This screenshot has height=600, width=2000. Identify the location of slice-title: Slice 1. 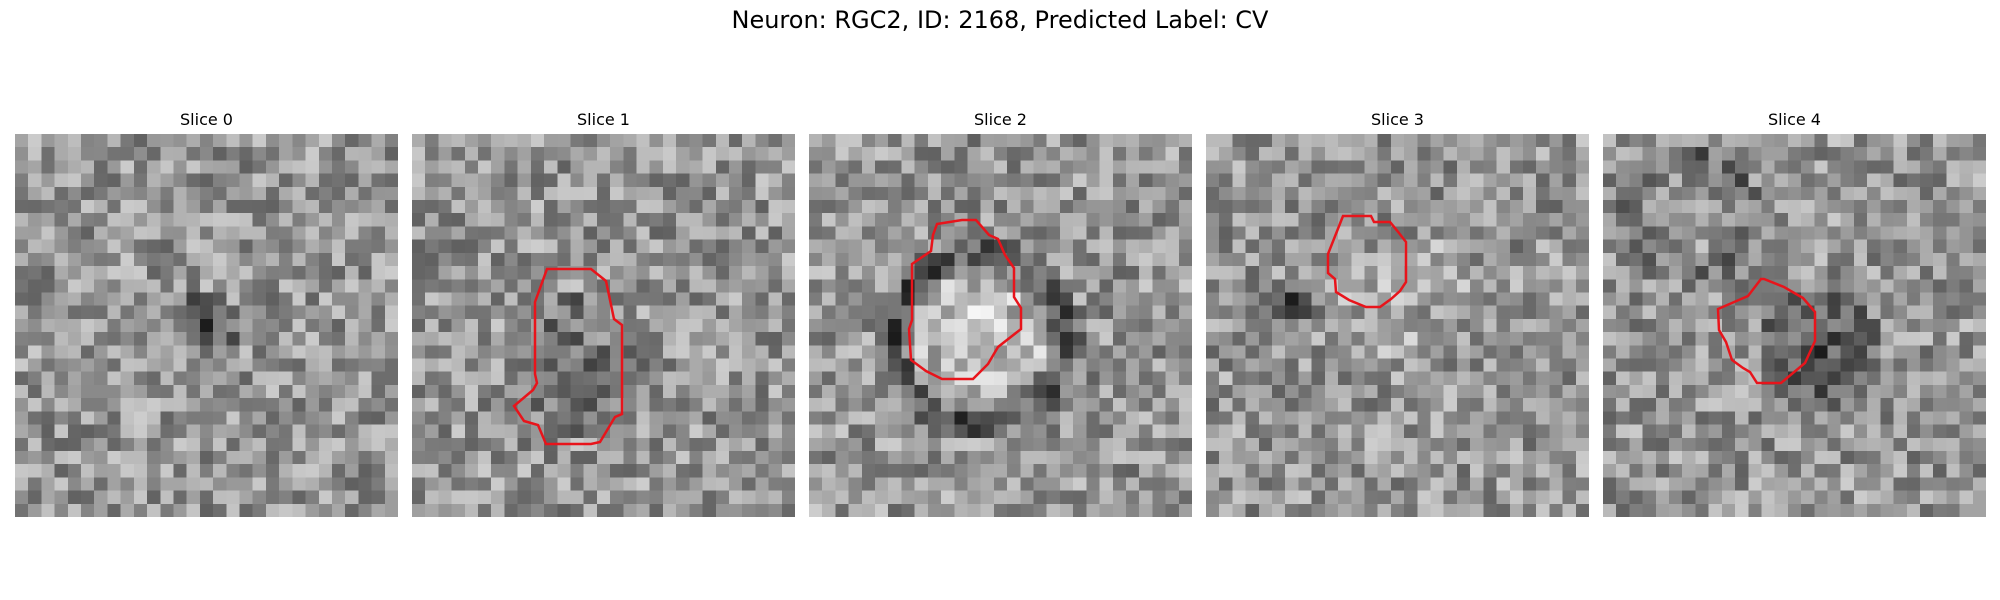
(603, 119).